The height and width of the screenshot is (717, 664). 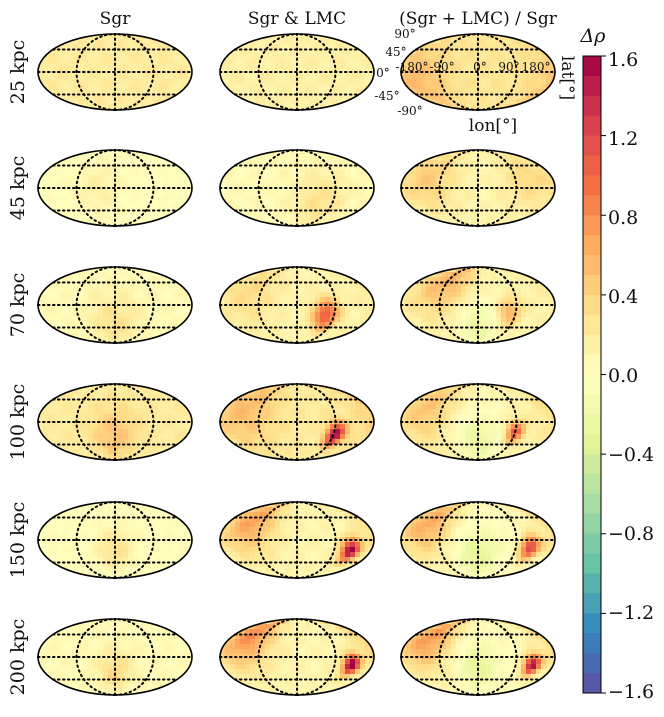 I want to click on graticule-lon-line, so click(x=497, y=188).